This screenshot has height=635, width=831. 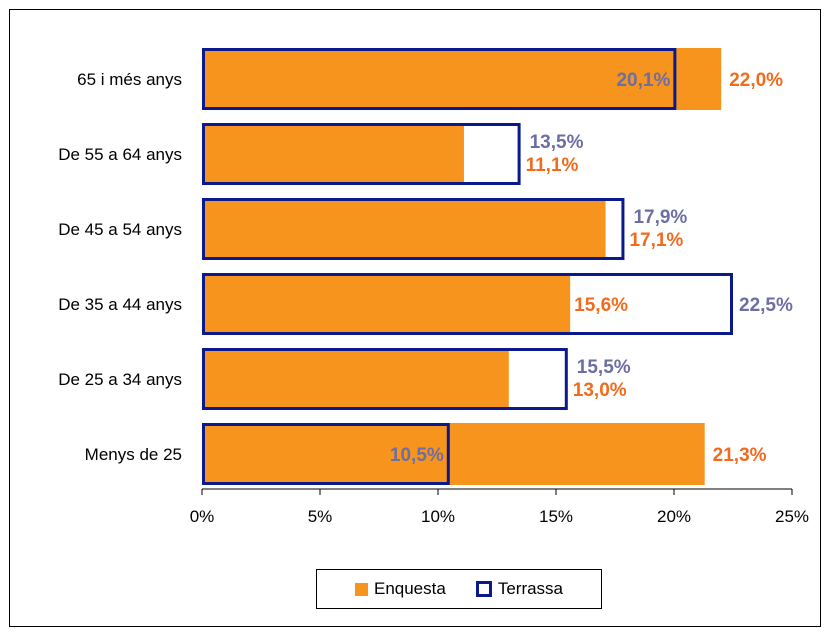 I want to click on data-label-terrassa: 15,5%, so click(x=604, y=367).